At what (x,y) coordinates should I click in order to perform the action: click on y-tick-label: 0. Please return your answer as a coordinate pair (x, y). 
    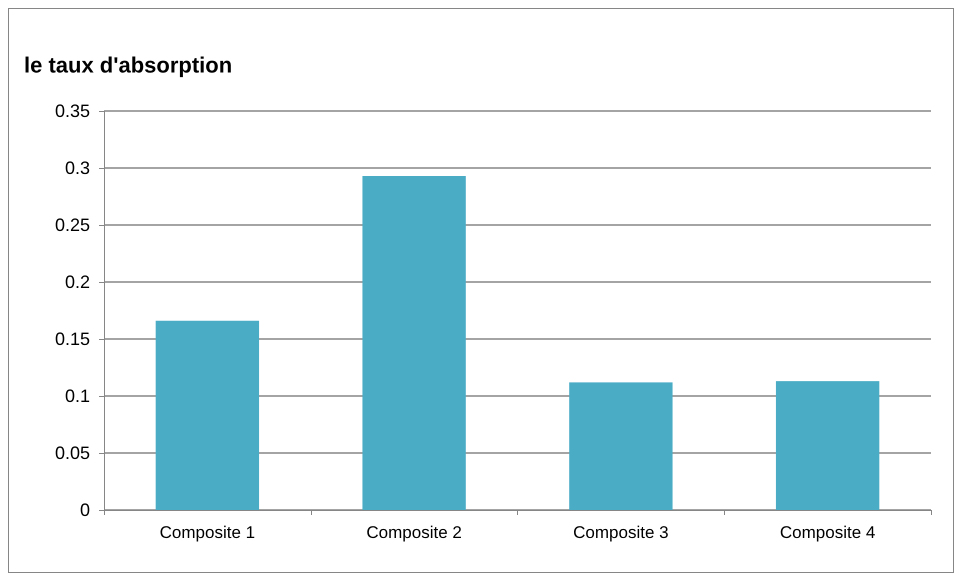
    Looking at the image, I should click on (85, 510).